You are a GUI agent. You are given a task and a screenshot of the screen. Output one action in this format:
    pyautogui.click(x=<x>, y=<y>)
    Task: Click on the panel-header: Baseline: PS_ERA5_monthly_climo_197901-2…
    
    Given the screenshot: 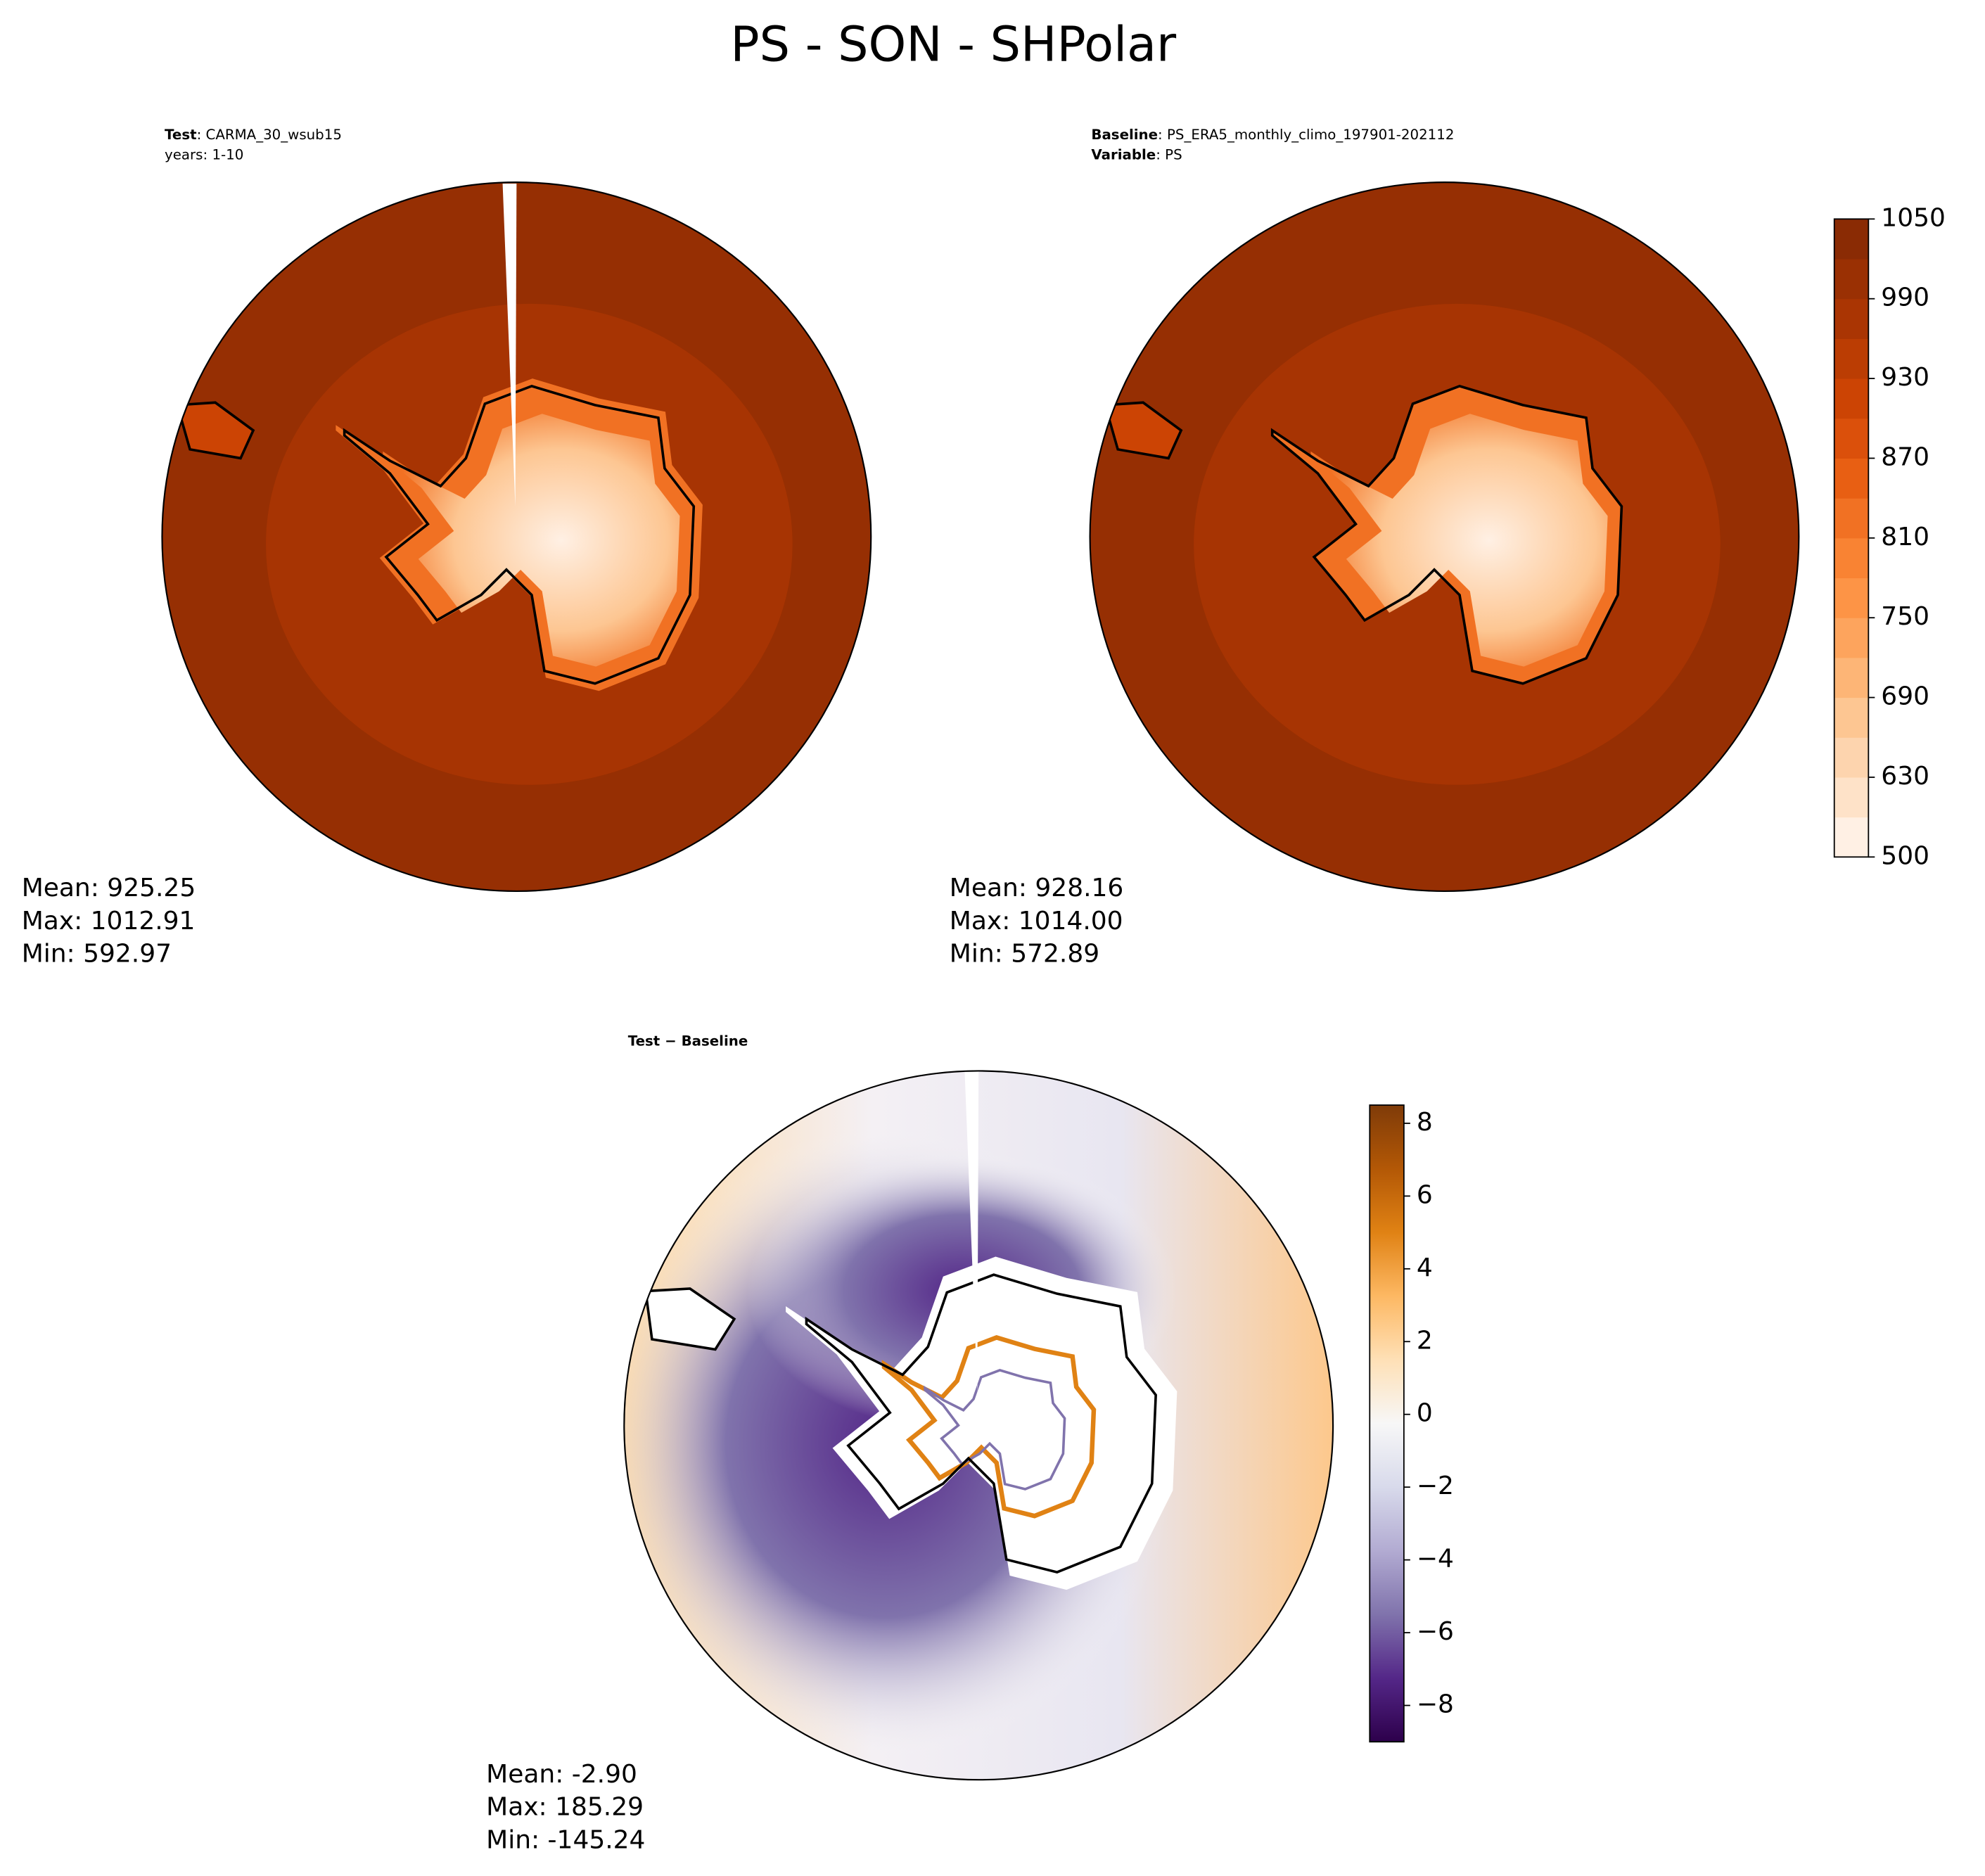 What is the action you would take?
    pyautogui.click(x=1273, y=135)
    